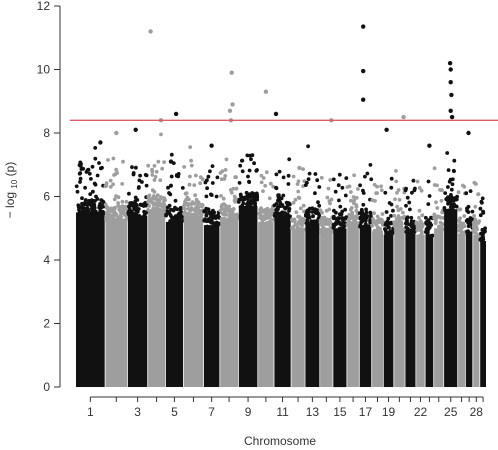 Image resolution: width=498 pixels, height=450 pixels. What do you see at coordinates (298, 308) in the screenshot?
I see `chromosome-12-bulk` at bounding box center [298, 308].